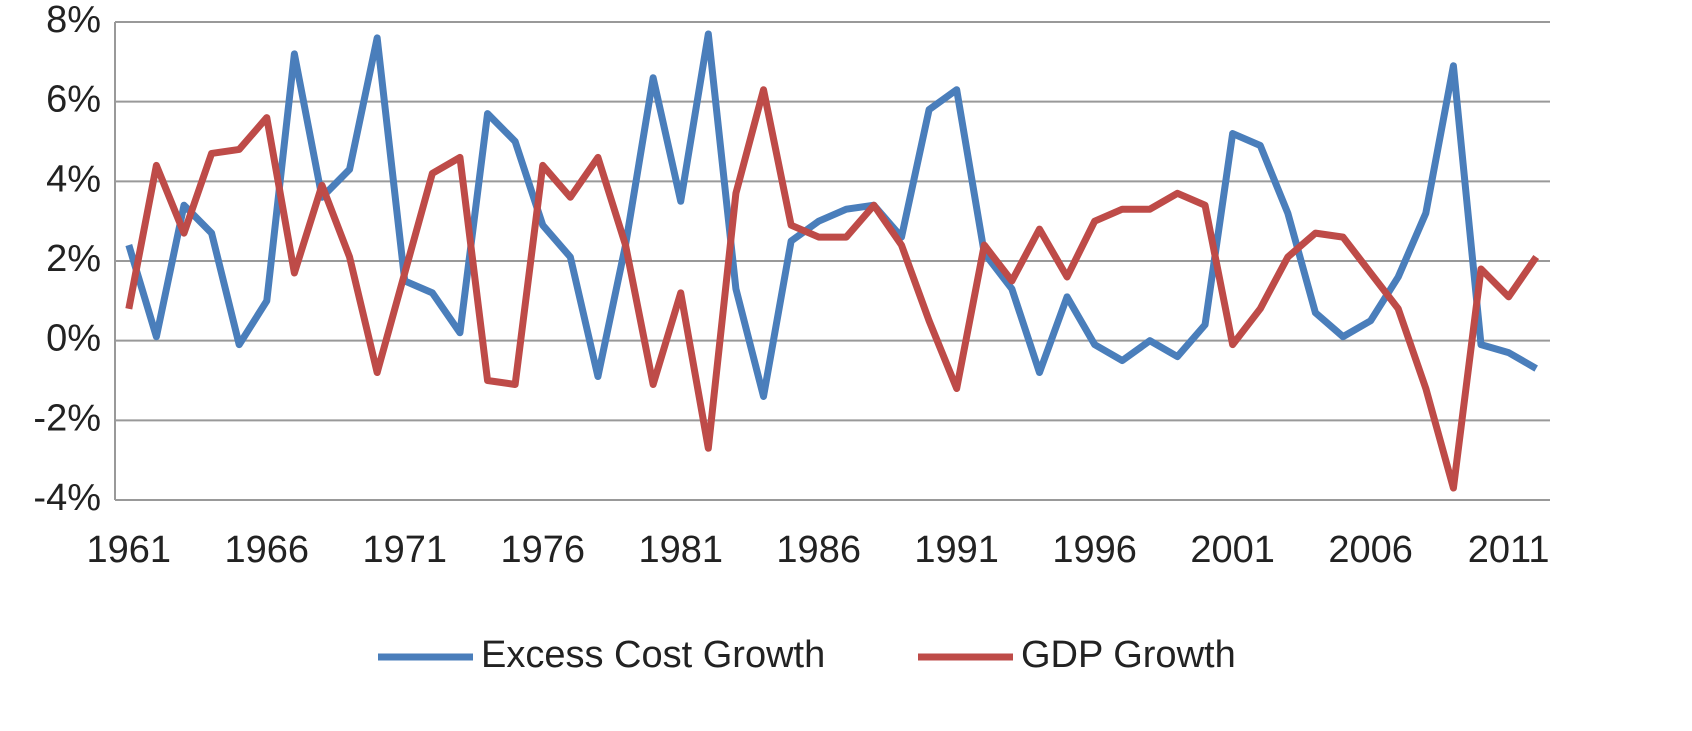 The width and height of the screenshot is (1692, 731). I want to click on x-tick-label: 1961, so click(129, 550).